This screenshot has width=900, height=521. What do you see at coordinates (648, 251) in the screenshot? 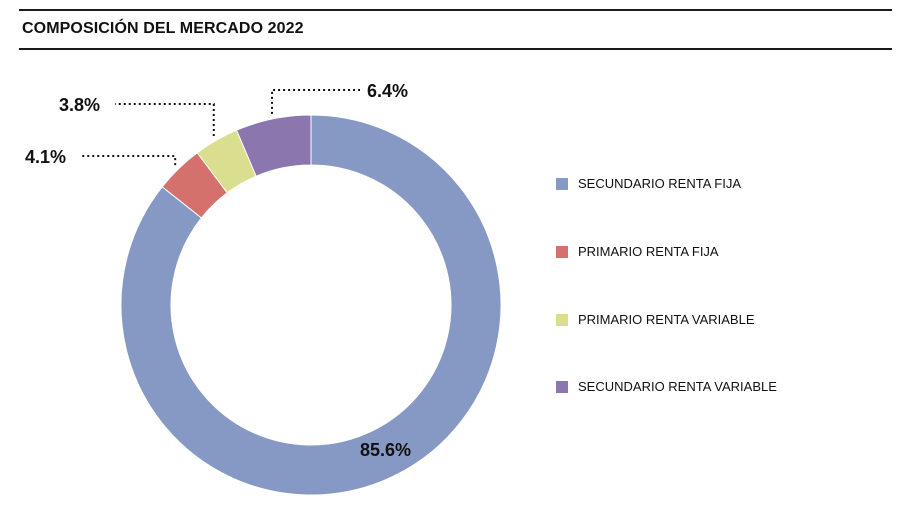
I see `legend-label: PRIMARIO RENTA FIJA` at bounding box center [648, 251].